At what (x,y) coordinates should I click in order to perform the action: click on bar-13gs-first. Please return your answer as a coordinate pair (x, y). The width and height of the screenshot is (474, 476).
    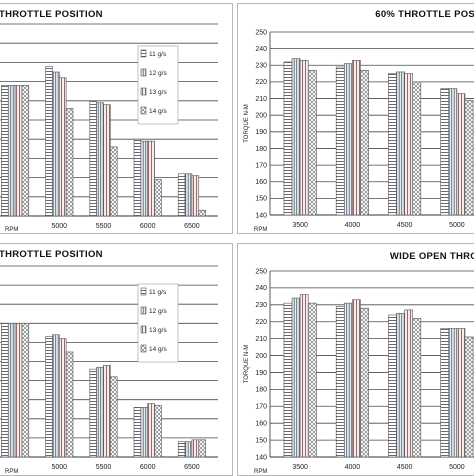
    Looking at the image, I should click on (18, 151).